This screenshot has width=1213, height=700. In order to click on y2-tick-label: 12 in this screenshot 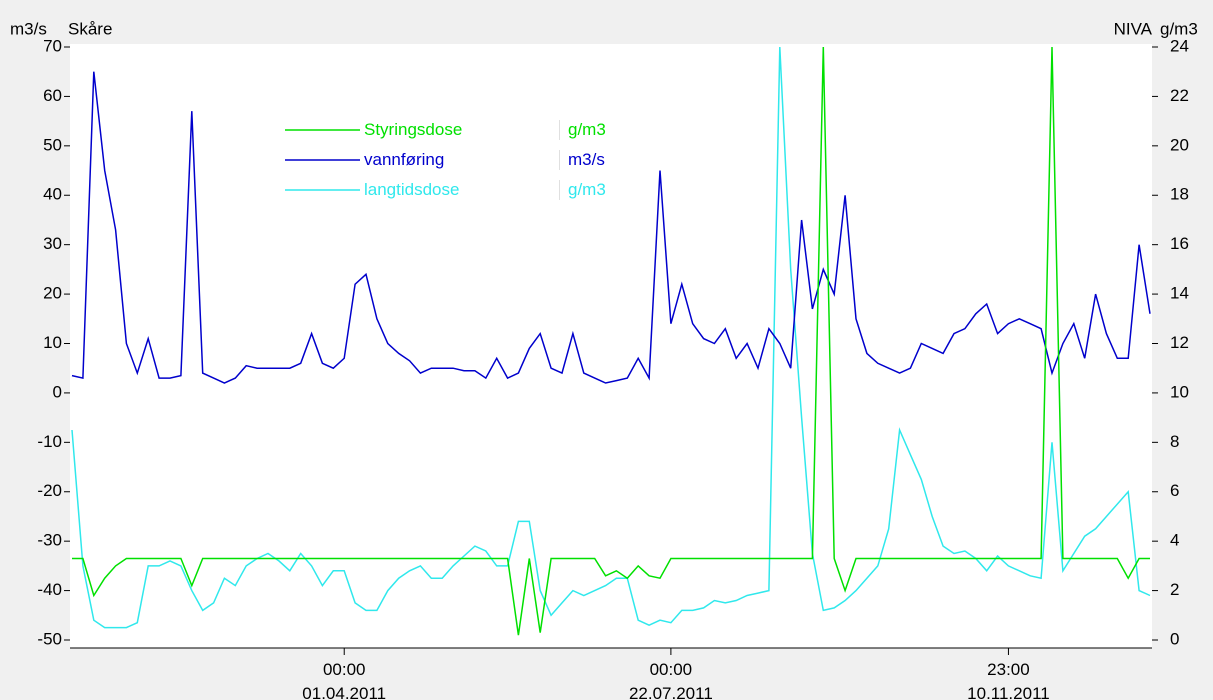, I will do `click(1179, 342)`.